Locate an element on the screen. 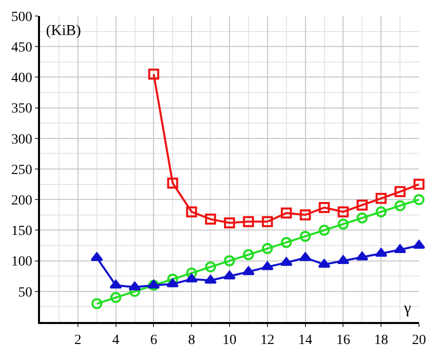 The width and height of the screenshot is (436, 358). x-tick-label: 20 is located at coordinates (419, 340).